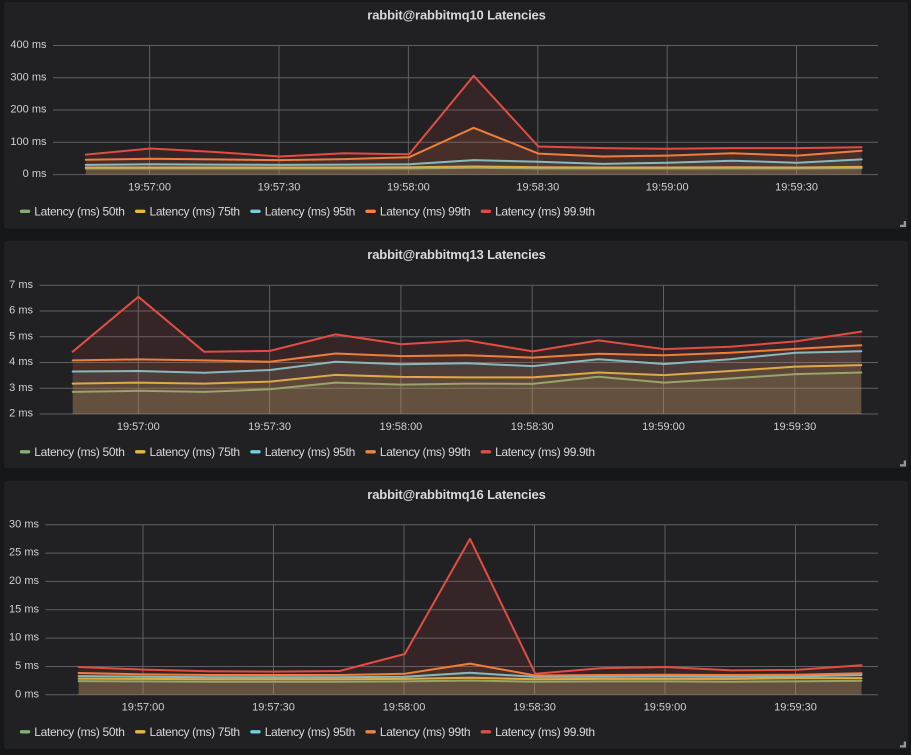  Describe the element at coordinates (24, 553) in the screenshot. I see `svg-text: 25 ms` at that location.